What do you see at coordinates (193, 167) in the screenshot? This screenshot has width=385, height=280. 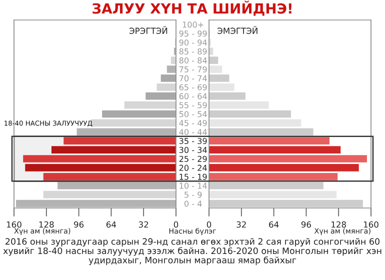 I see `y-tick-label: 20 - 24` at bounding box center [193, 167].